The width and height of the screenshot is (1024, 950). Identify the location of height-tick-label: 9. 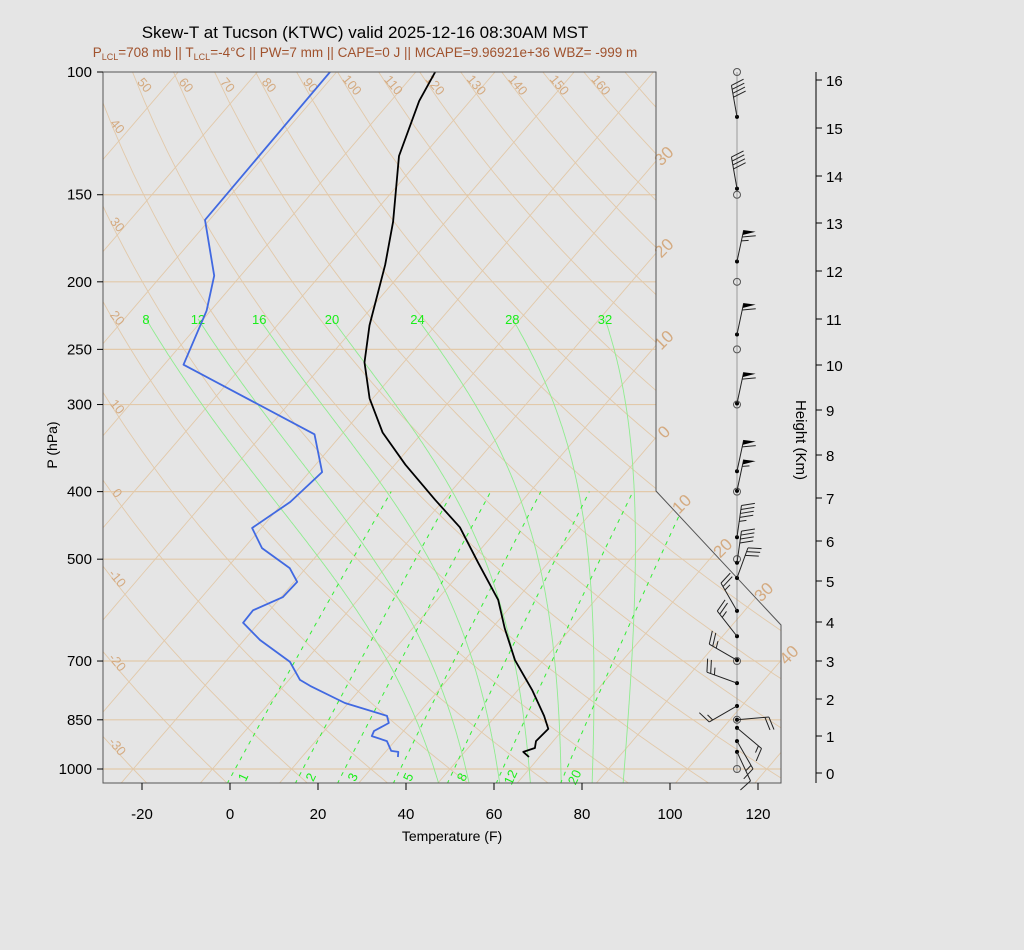
(830, 411).